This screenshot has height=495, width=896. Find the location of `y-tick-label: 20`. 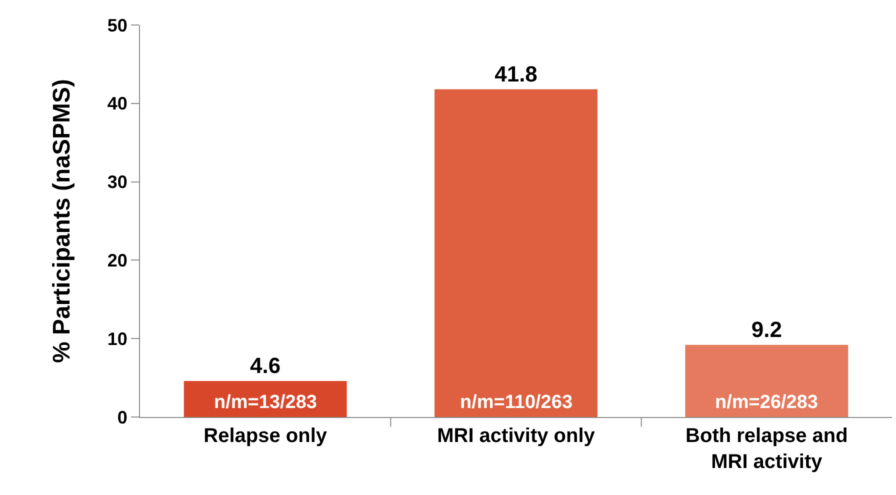

y-tick-label: 20 is located at coordinates (117, 260).